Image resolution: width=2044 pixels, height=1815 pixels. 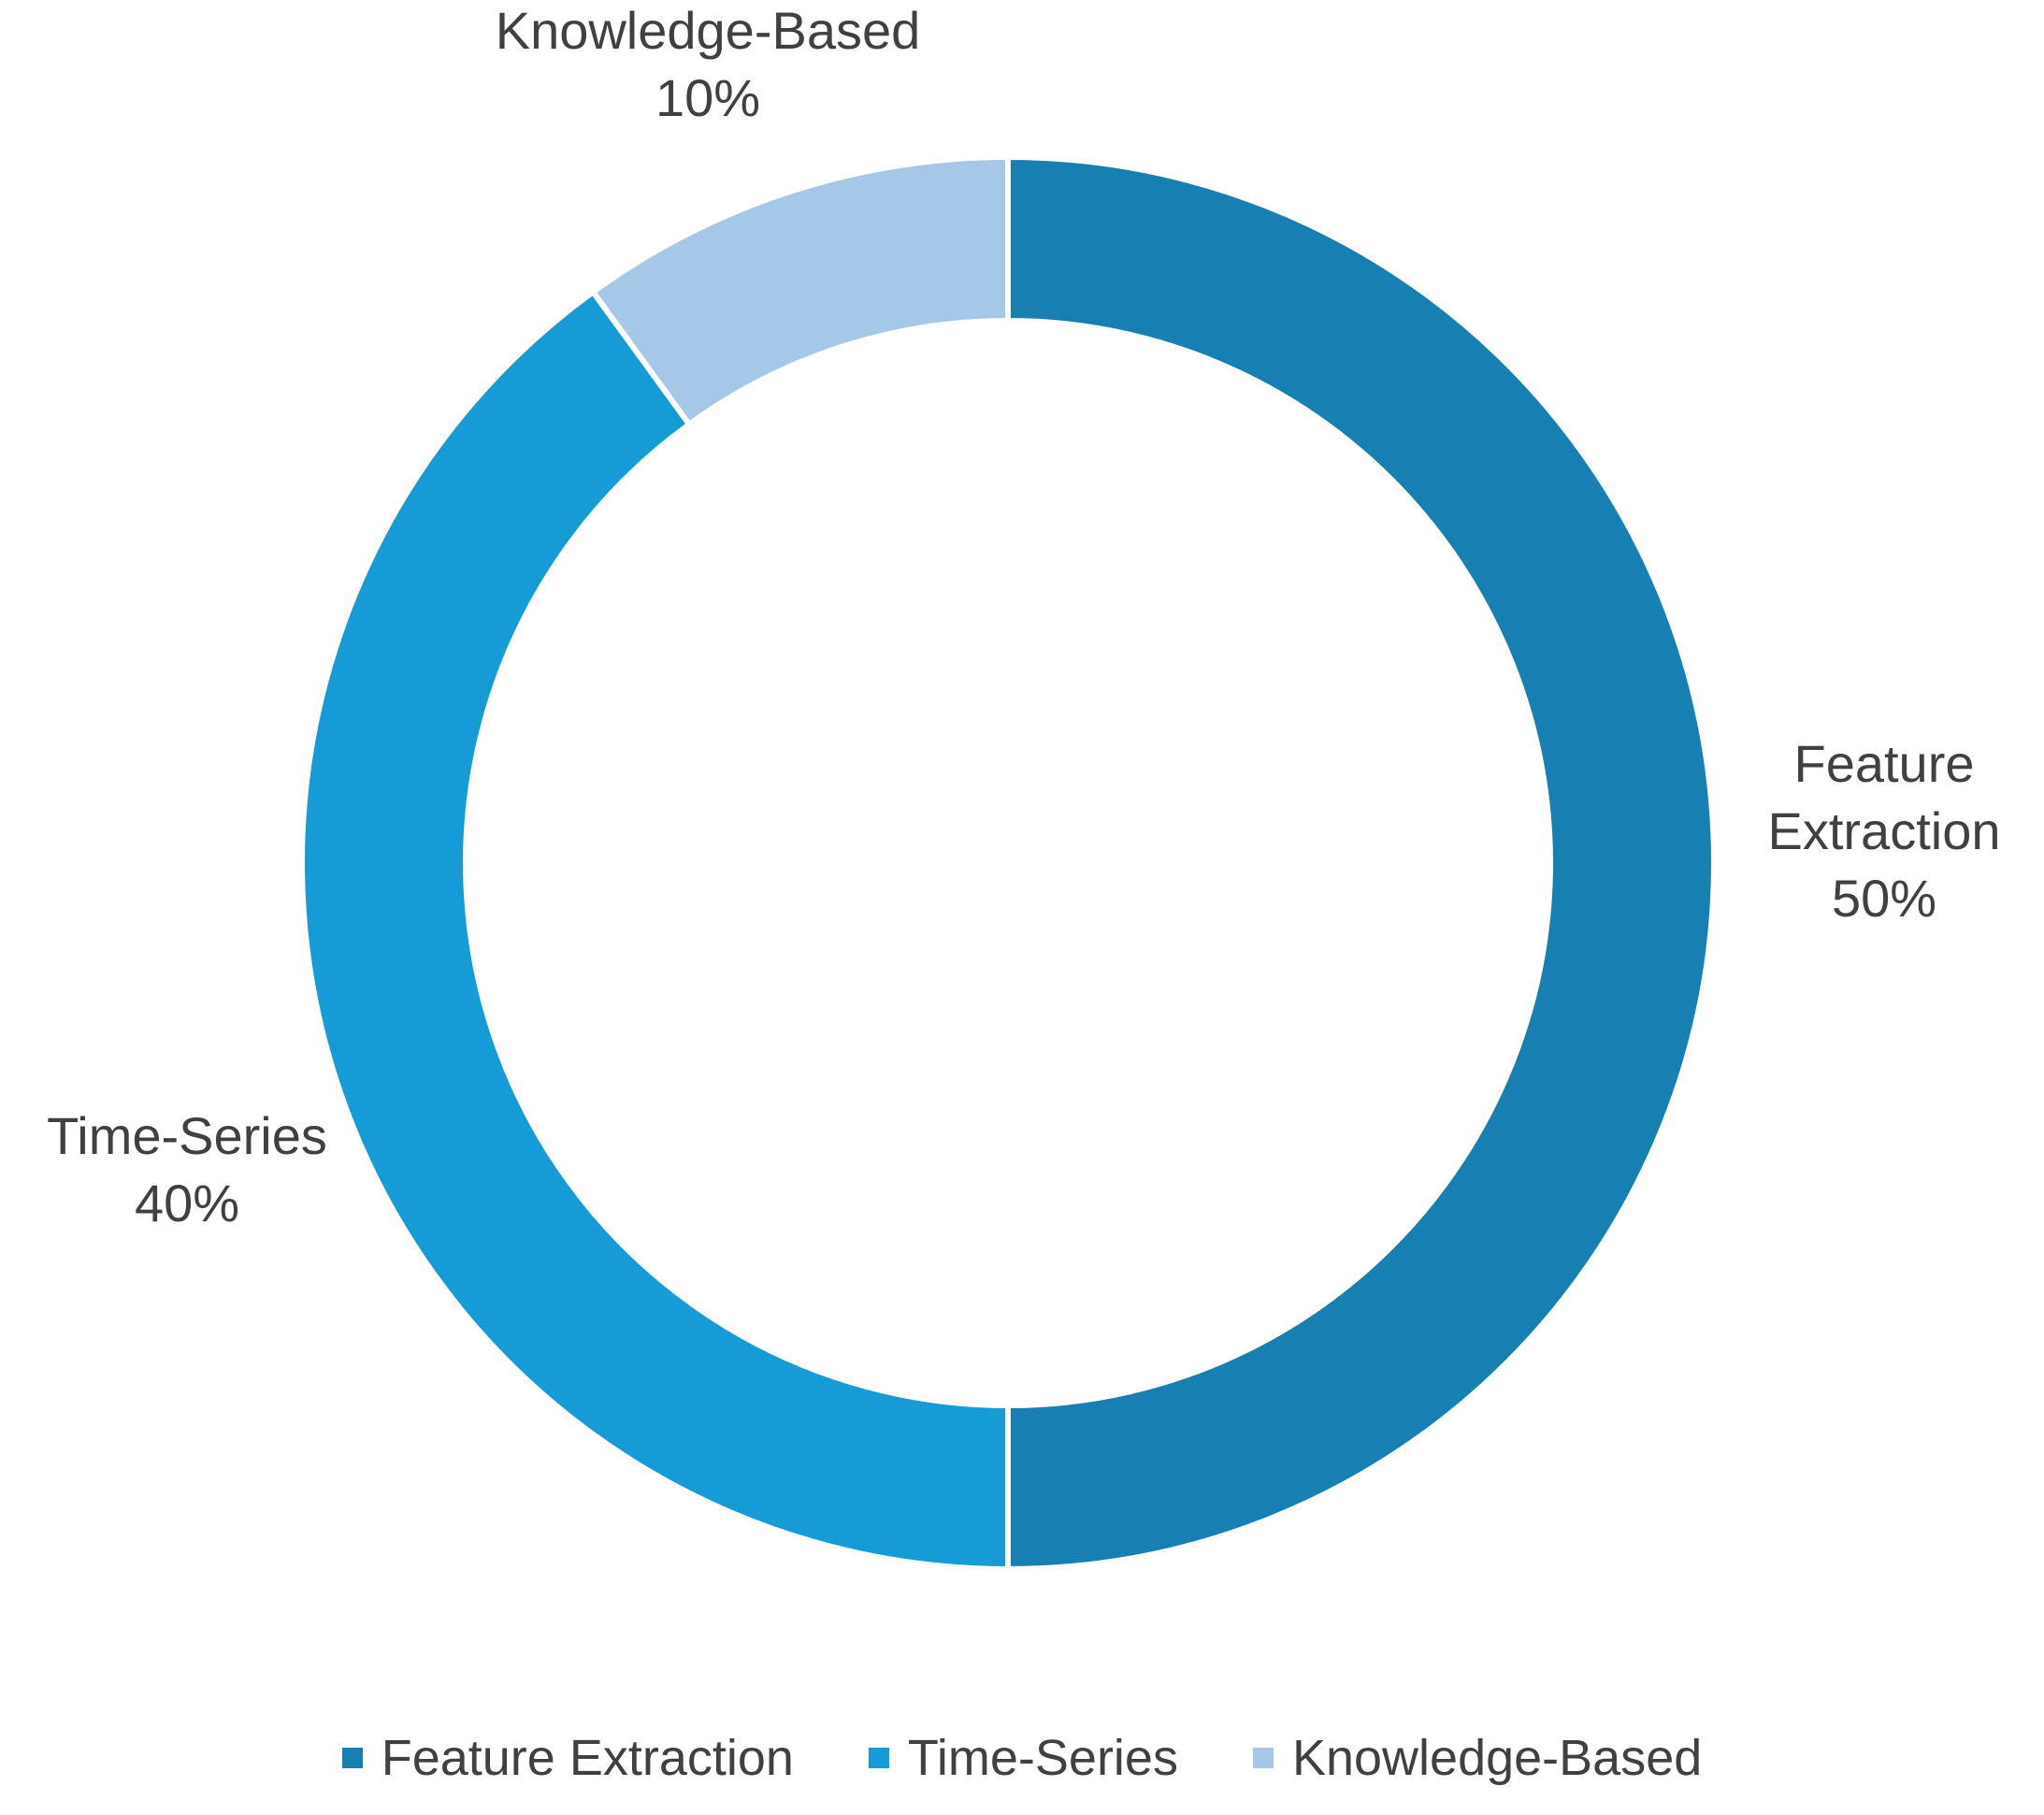 I want to click on data-label-line: 50%, so click(x=1884, y=898).